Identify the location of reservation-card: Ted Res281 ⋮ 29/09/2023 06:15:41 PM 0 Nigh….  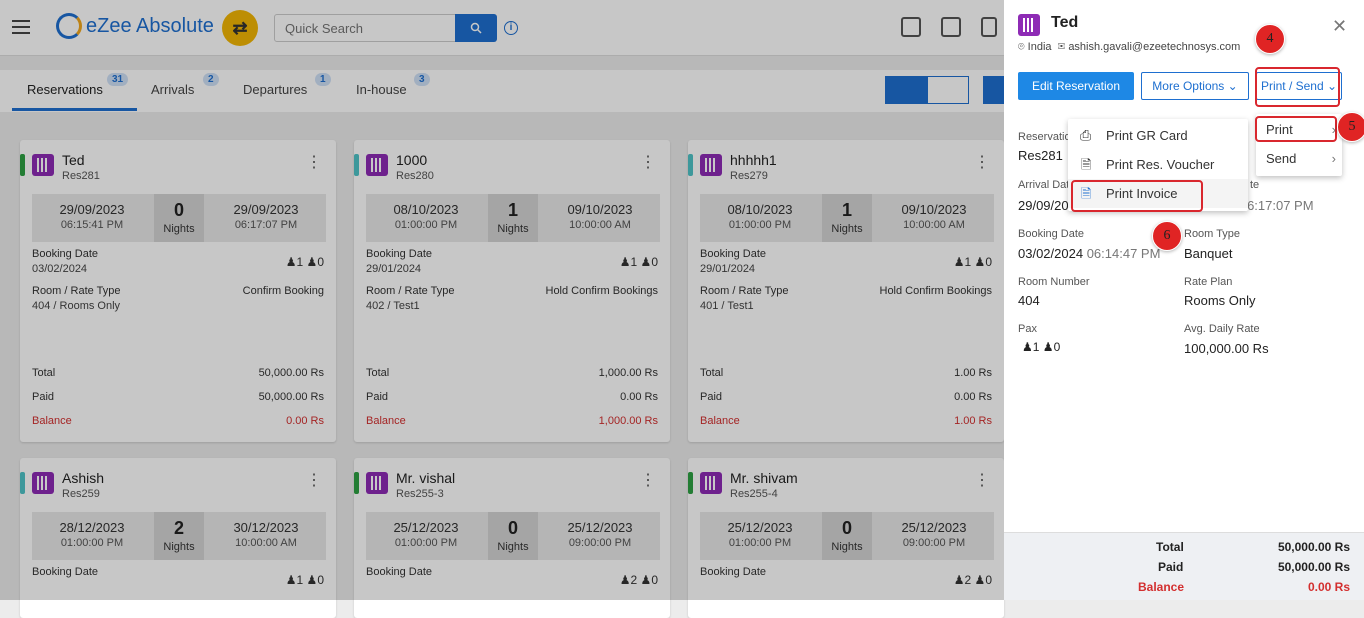
(178, 291).